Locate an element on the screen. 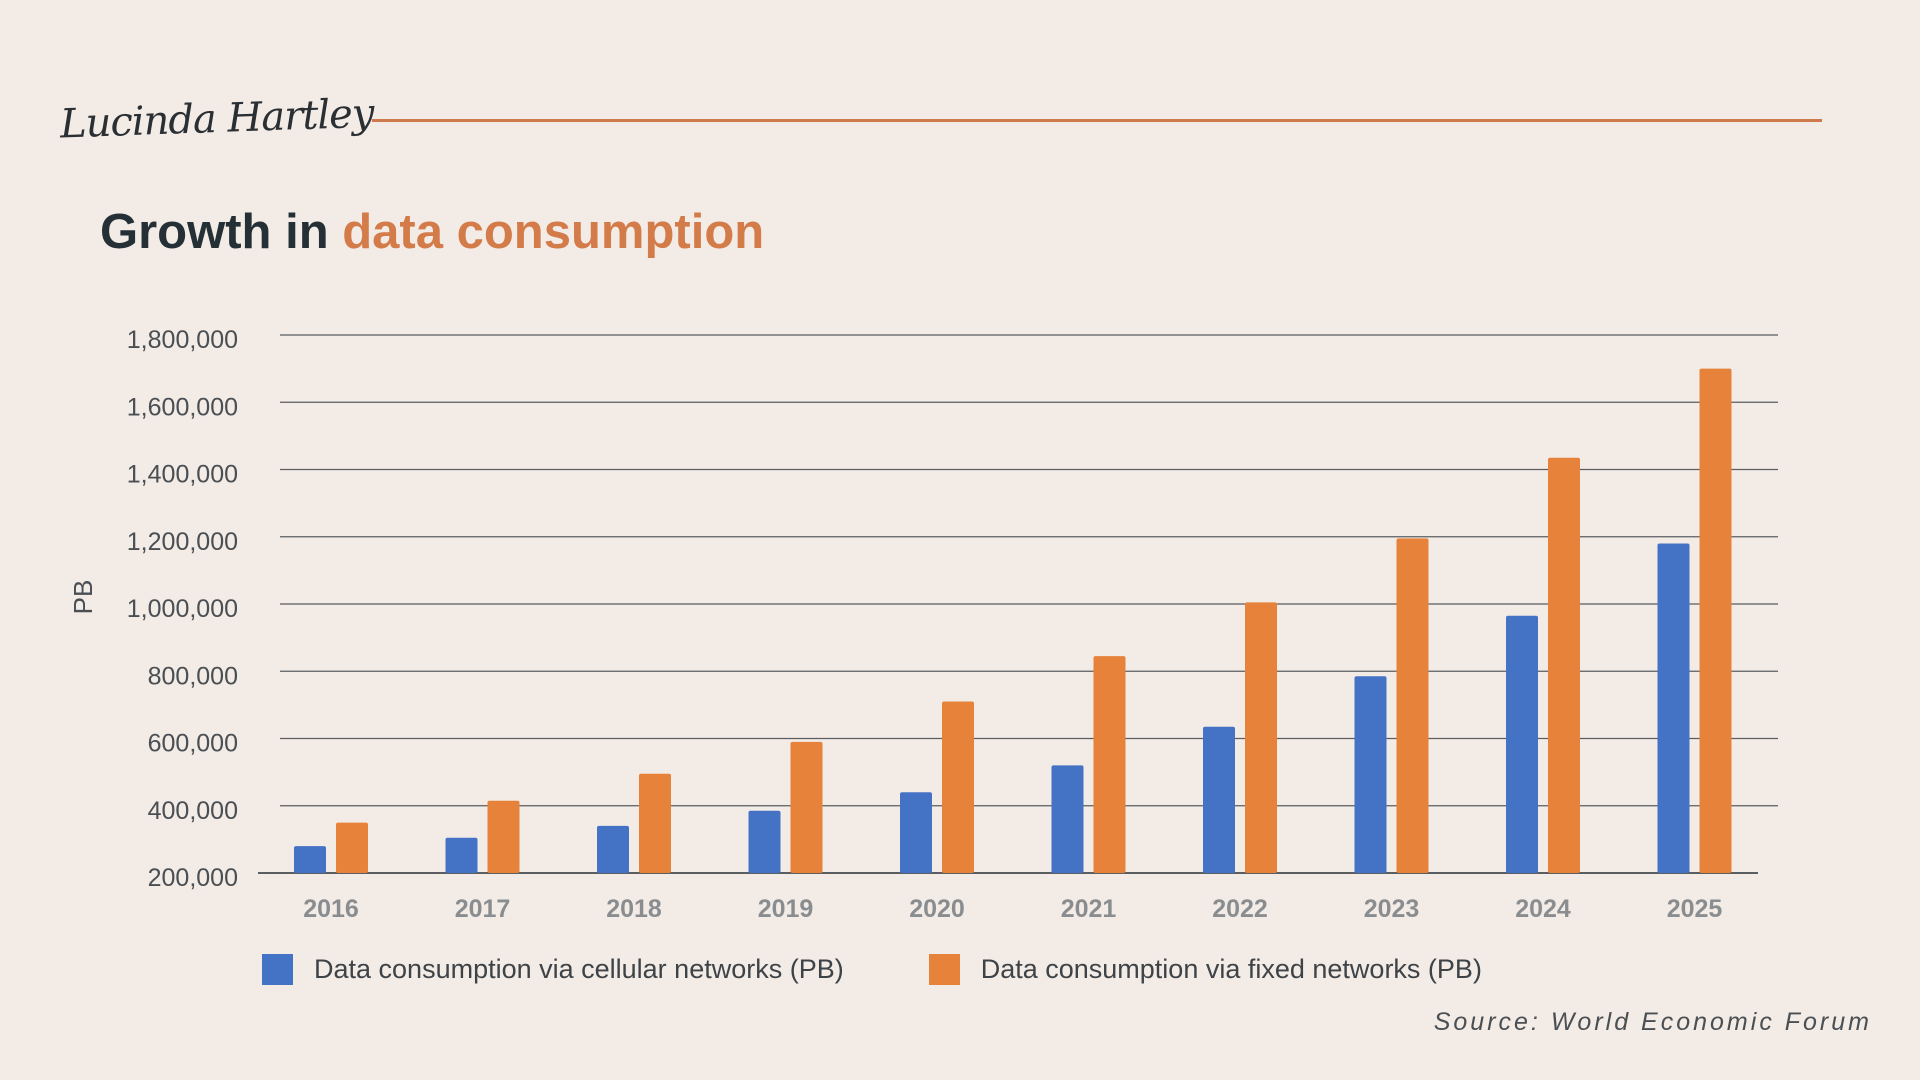 The image size is (1920, 1080). y-tick-label: 1,000,000 is located at coordinates (182, 609).